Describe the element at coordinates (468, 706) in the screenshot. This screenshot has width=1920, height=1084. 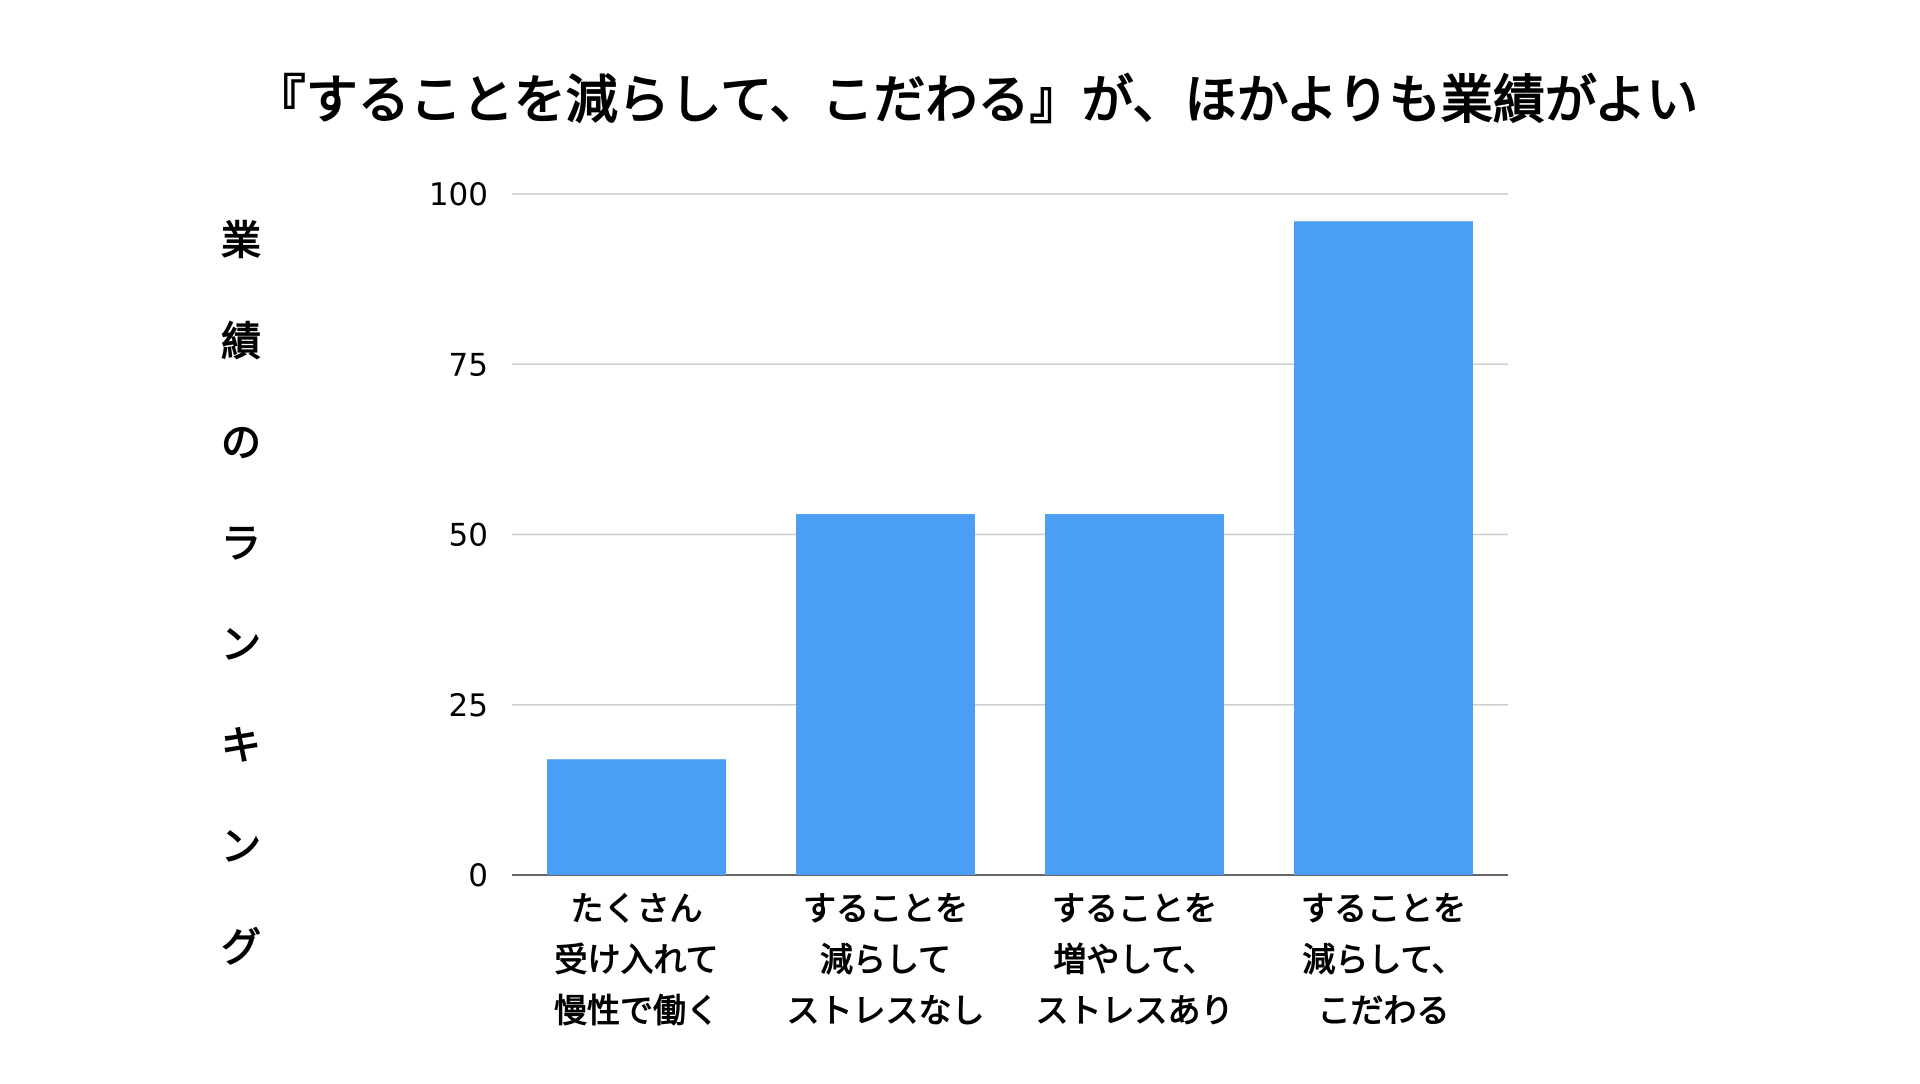
I see `y-tick-label: 25` at that location.